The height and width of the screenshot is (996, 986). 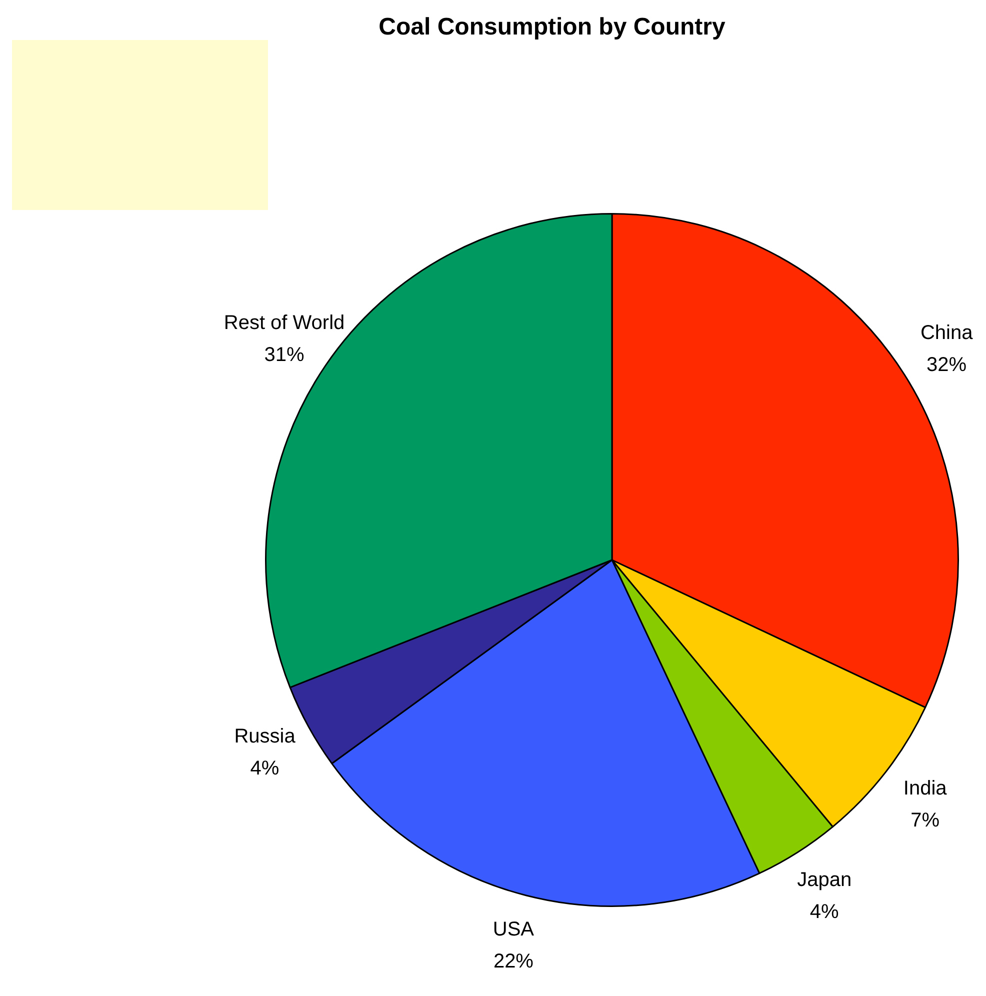 I want to click on data-label: 31%, so click(x=284, y=355).